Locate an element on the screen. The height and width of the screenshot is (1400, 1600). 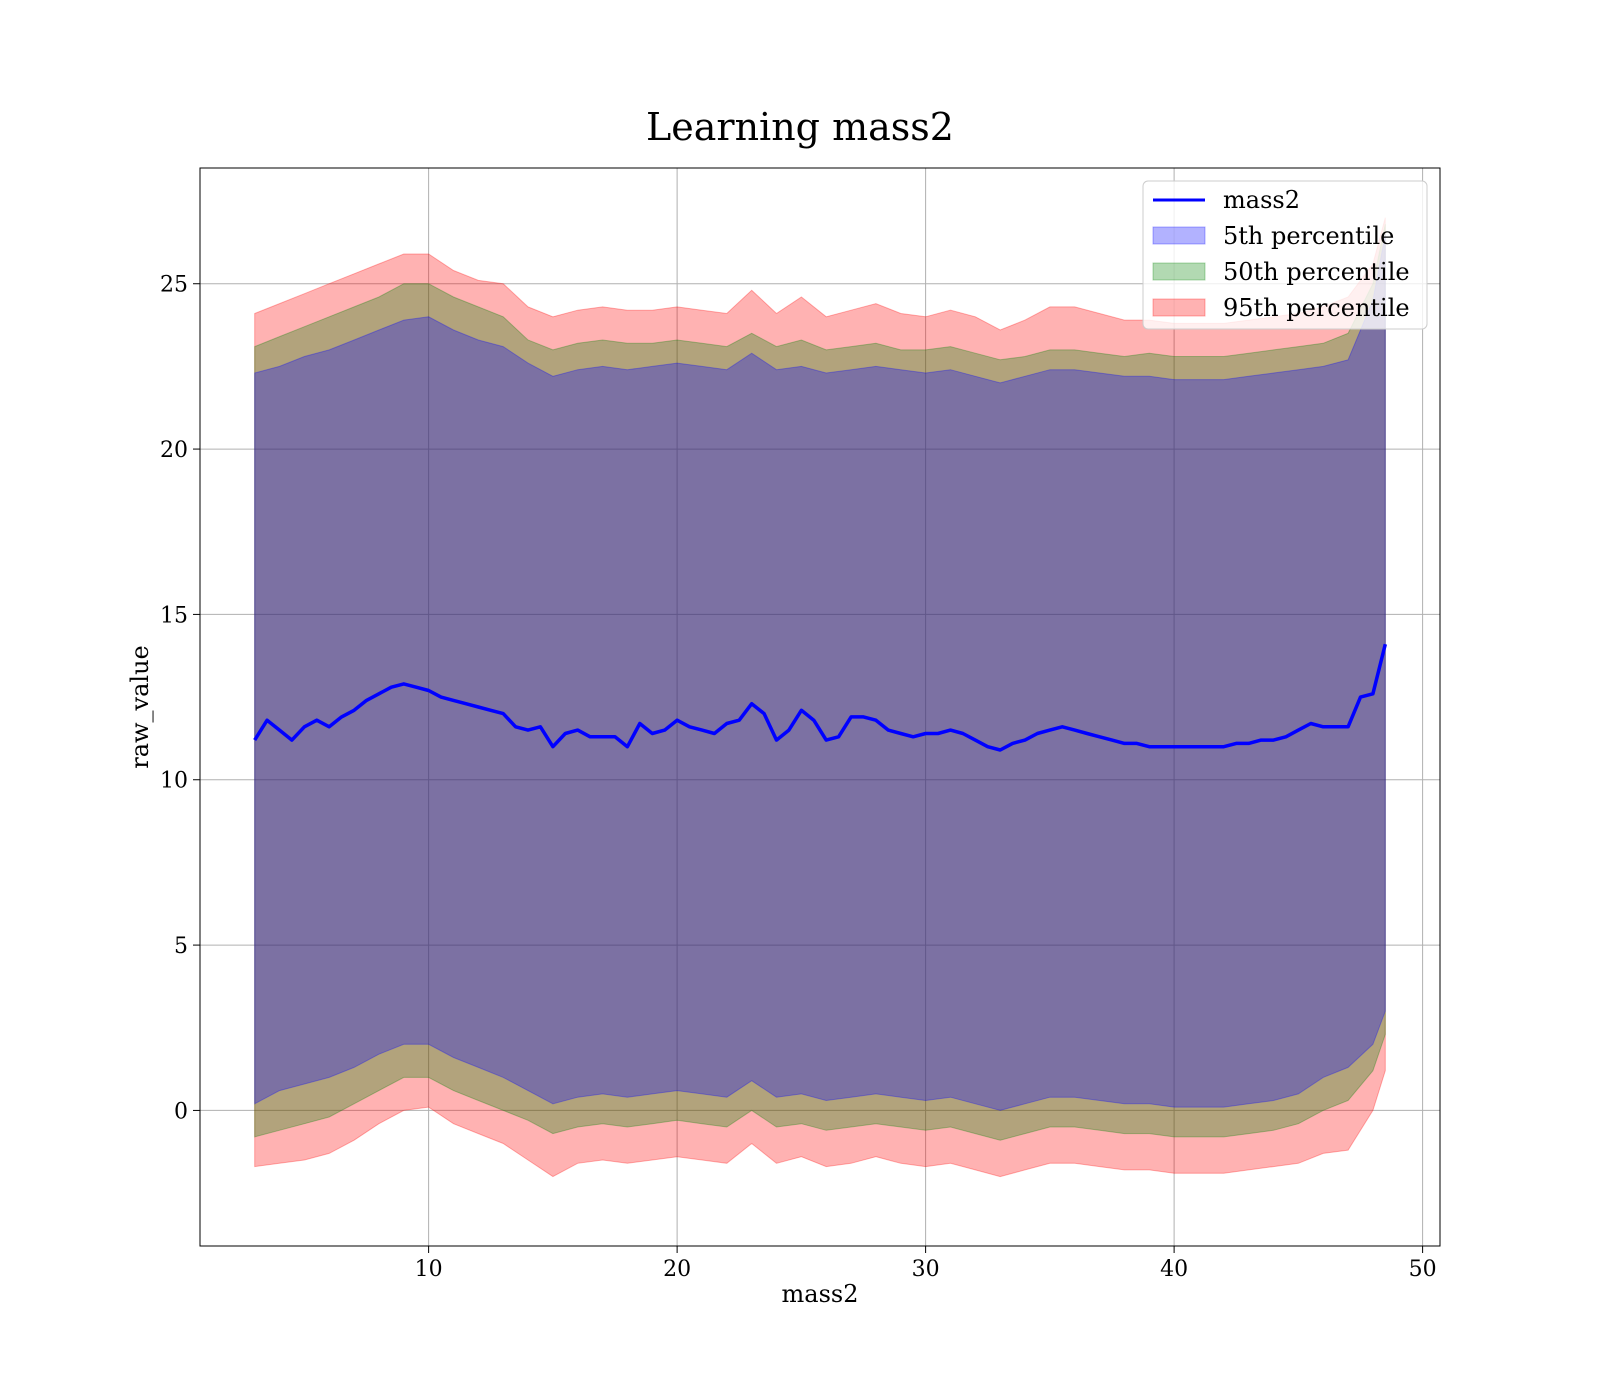
y-axis-ticks: 0 5 10 15 20 25 is located at coordinates (180, 698).